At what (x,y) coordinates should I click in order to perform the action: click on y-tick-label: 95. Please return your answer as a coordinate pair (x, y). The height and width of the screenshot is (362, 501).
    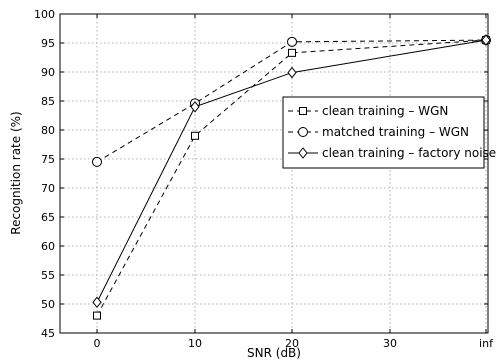
    Looking at the image, I should click on (48, 43).